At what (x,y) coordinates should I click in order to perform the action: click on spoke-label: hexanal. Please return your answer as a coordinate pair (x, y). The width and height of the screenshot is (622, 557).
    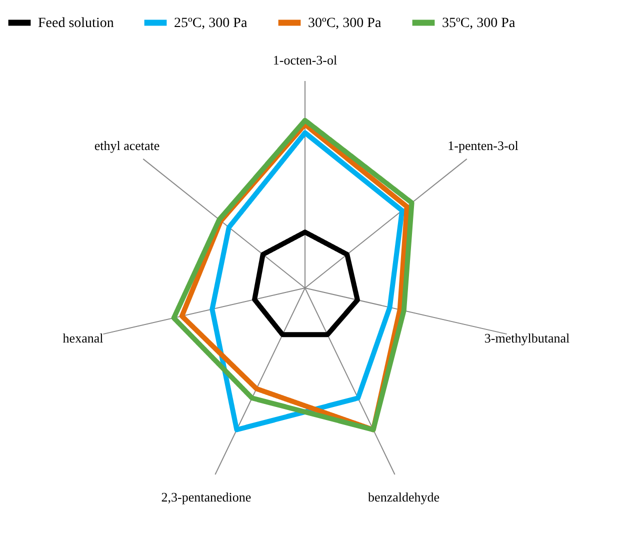
    Looking at the image, I should click on (83, 338).